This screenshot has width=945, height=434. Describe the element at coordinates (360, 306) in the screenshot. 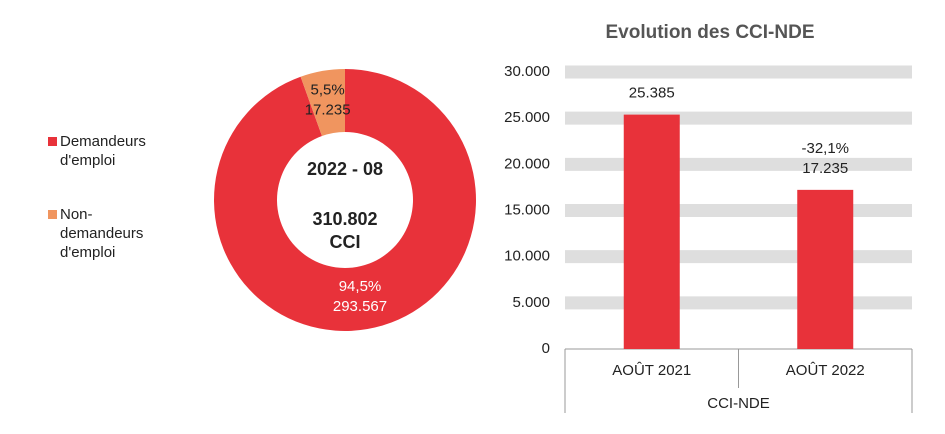

I see `count-label: 293.567` at that location.